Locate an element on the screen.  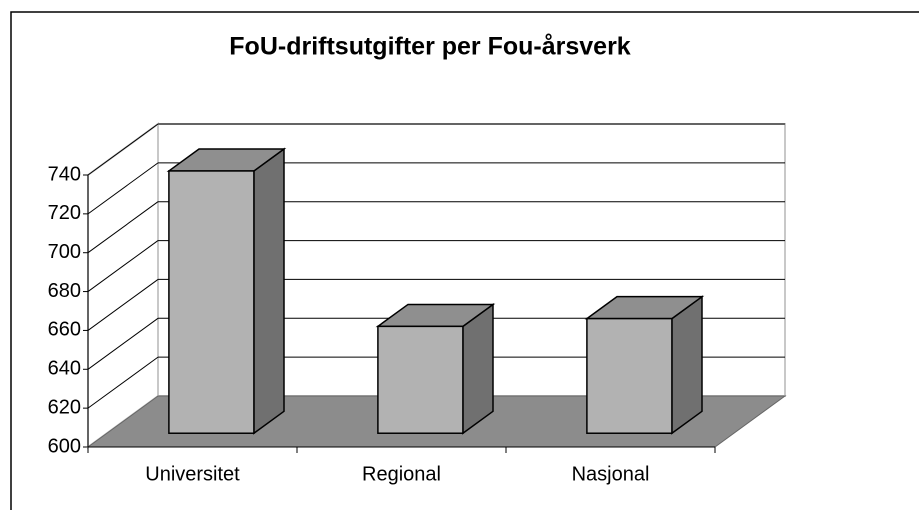
y-tick-label: 740 is located at coordinates (64, 174).